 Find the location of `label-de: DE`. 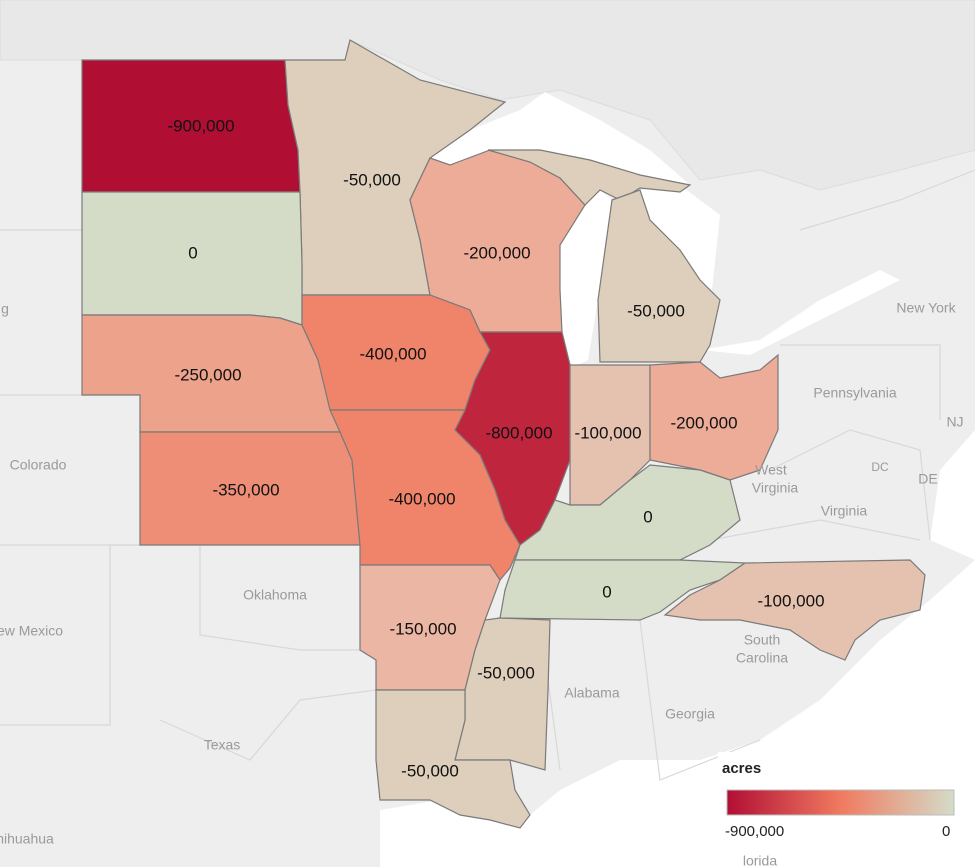

label-de: DE is located at coordinates (927, 479).